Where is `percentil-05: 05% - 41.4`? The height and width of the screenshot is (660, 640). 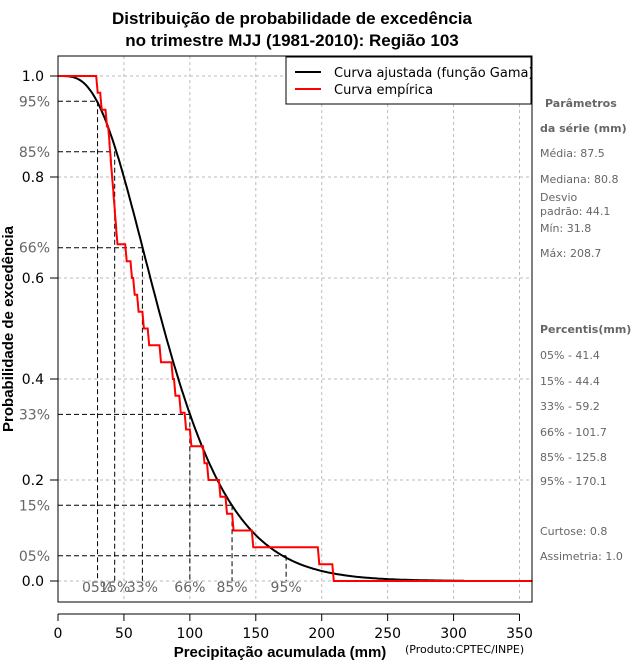 percentil-05: 05% - 41.4 is located at coordinates (570, 355).